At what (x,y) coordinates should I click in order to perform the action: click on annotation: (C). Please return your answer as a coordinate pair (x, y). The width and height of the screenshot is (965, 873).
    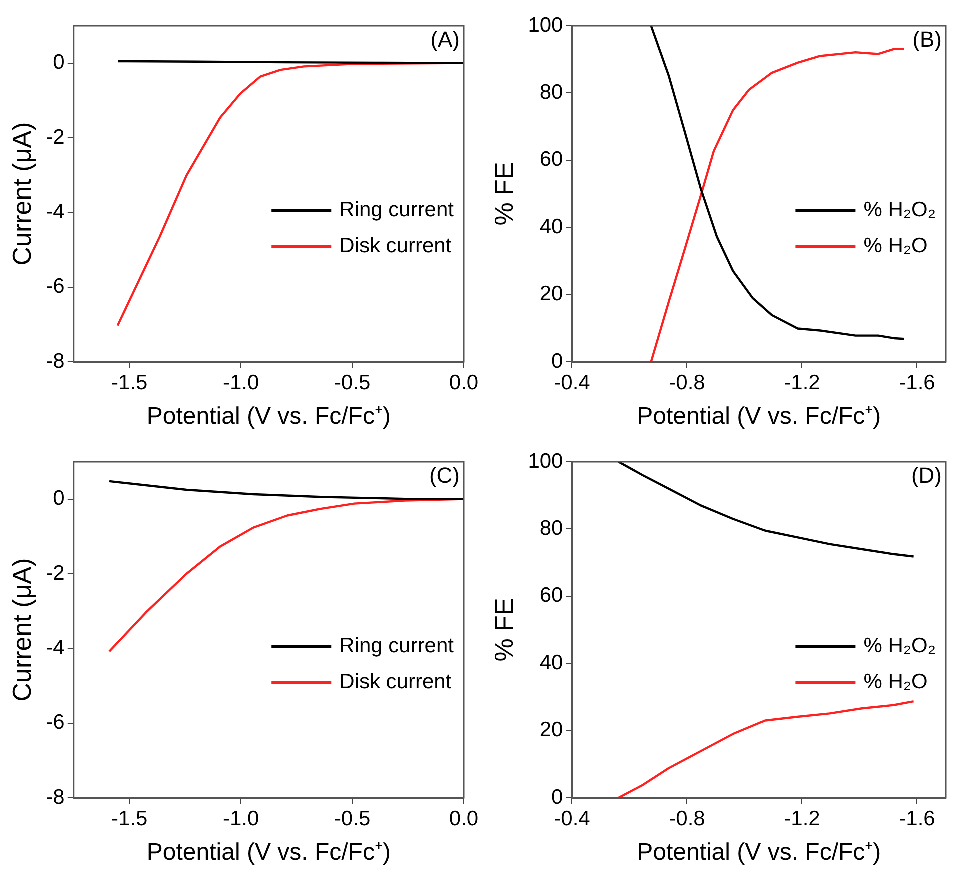
    Looking at the image, I should click on (444, 475).